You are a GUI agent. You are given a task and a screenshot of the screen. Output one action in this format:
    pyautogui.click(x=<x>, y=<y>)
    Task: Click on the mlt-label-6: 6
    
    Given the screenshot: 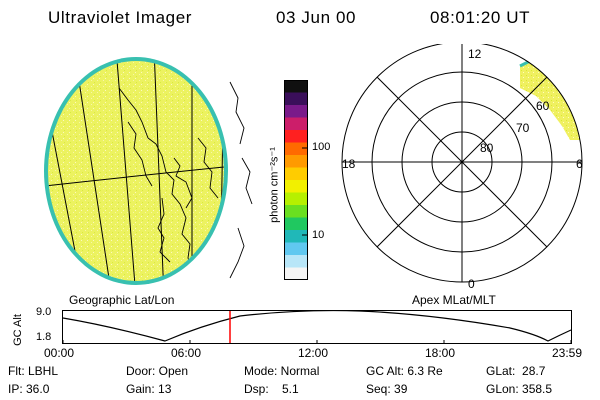 What is the action you would take?
    pyautogui.click(x=579, y=164)
    